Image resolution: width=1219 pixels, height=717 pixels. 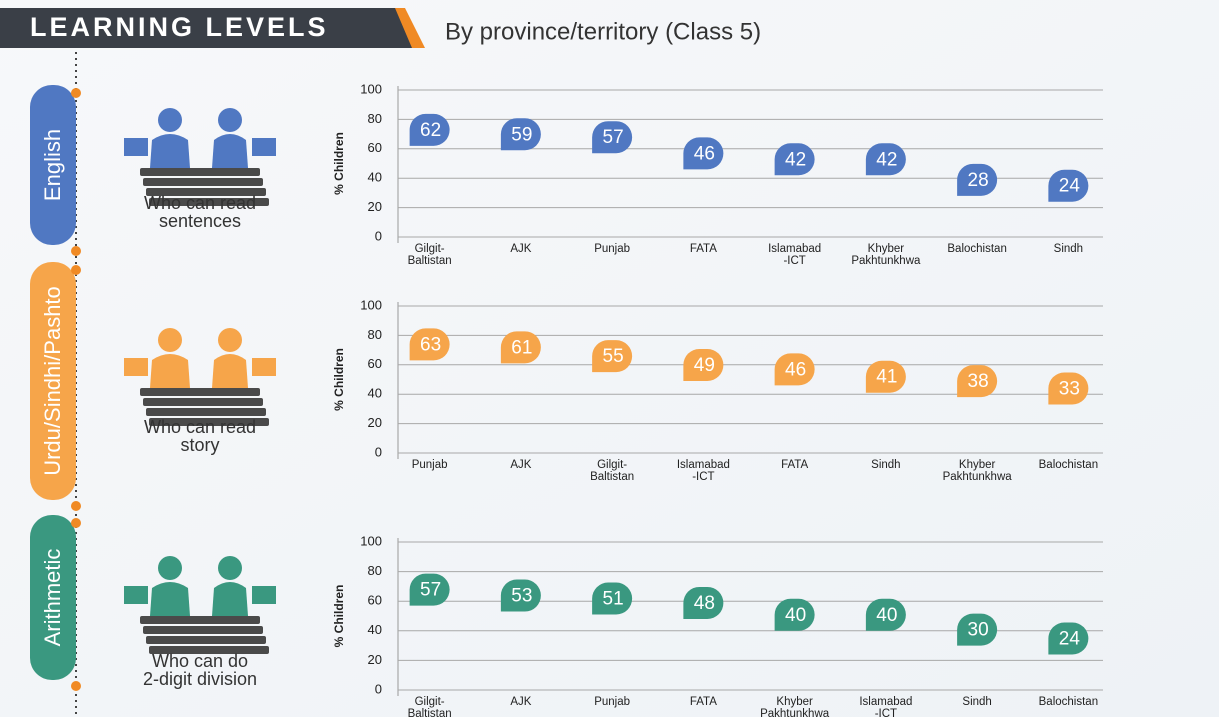 I want to click on caption: Who can read, so click(x=200, y=203).